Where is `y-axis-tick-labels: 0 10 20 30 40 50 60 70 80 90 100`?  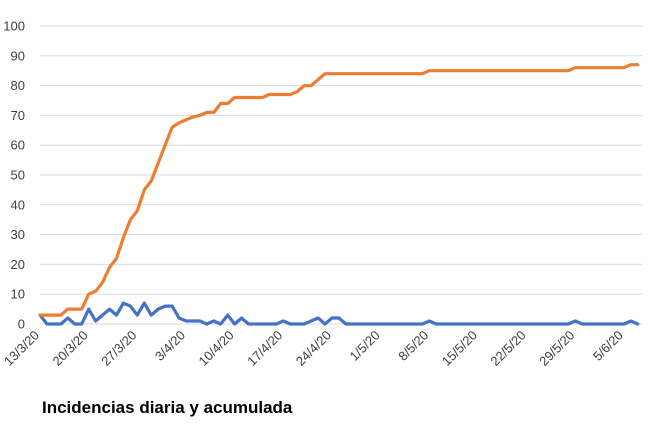
y-axis-tick-labels: 0 10 20 30 40 50 60 70 80 90 100 is located at coordinates (14, 175).